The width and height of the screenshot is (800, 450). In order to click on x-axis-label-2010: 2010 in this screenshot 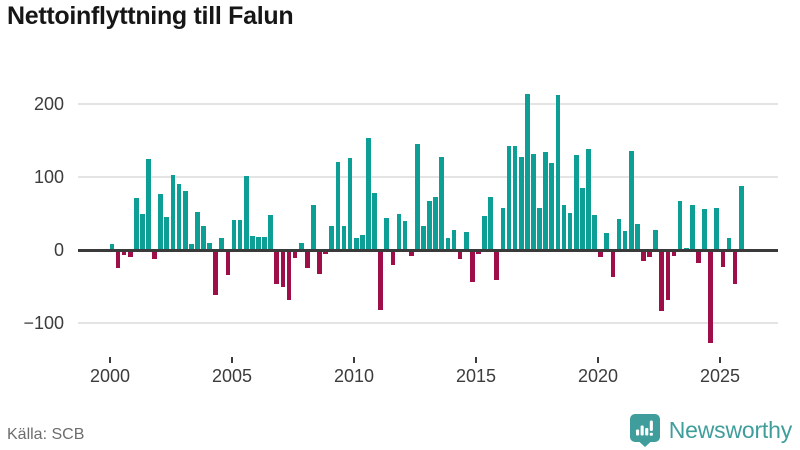, I will do `click(354, 376)`.